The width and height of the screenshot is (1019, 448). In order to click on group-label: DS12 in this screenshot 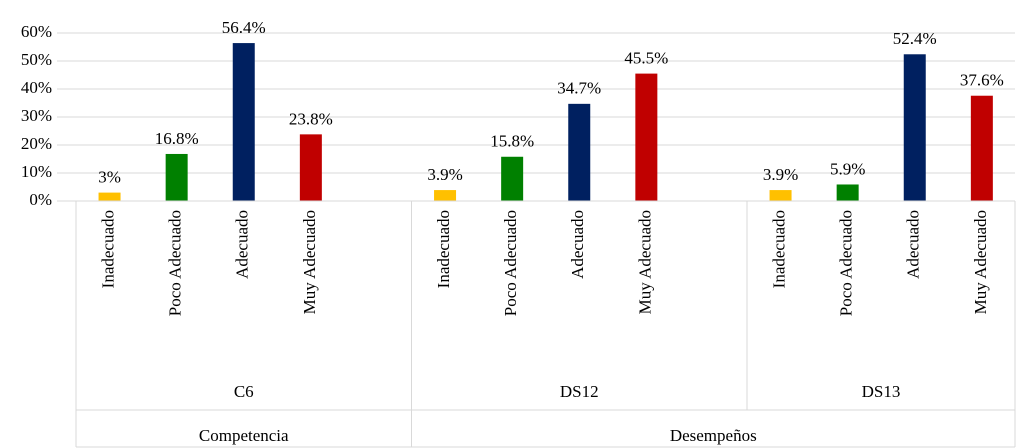, I will do `click(579, 391)`.